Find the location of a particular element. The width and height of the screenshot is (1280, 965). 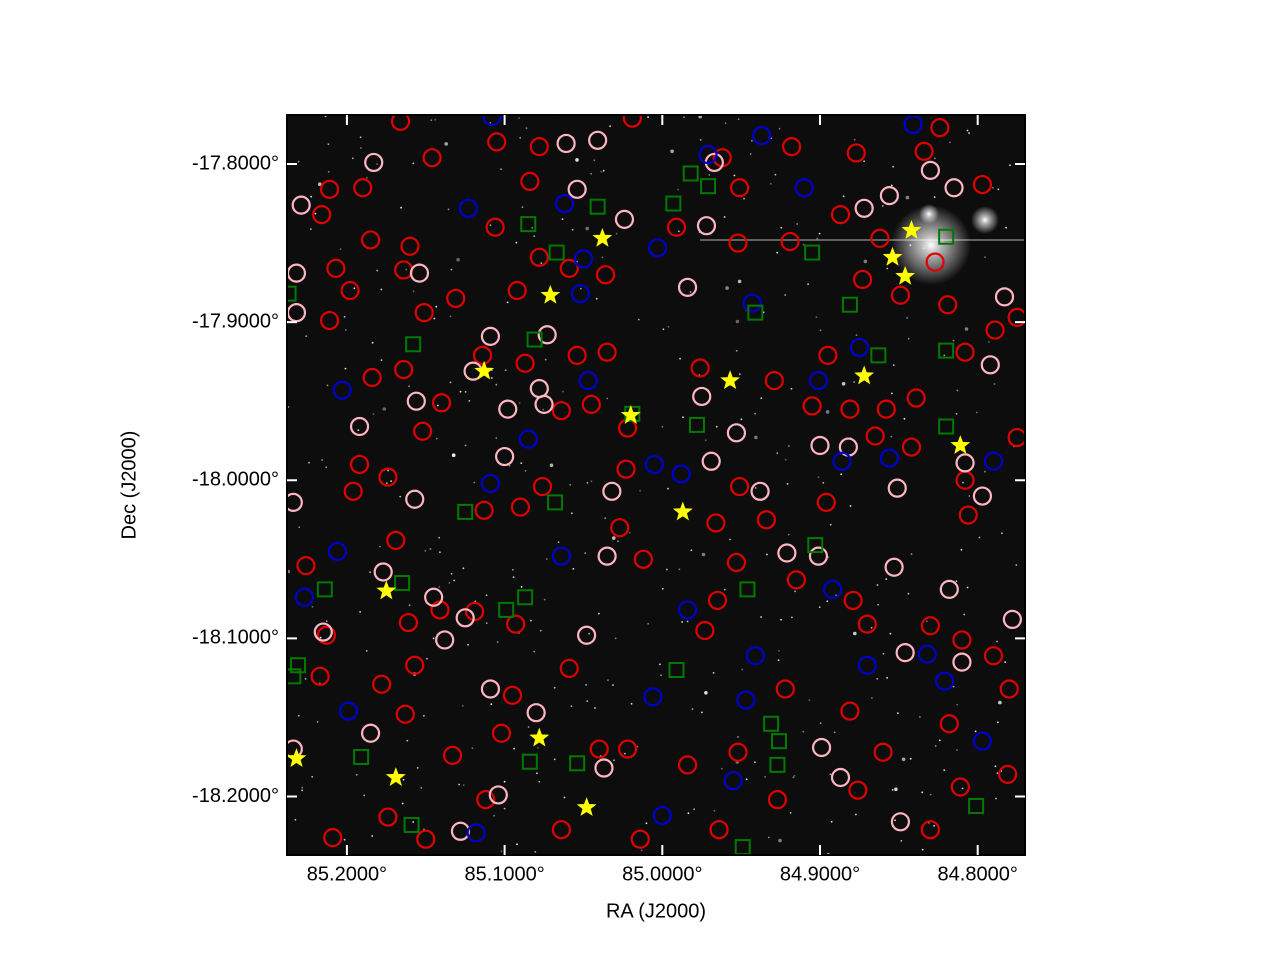

x-tick-label: 84.9000° is located at coordinates (820, 874).